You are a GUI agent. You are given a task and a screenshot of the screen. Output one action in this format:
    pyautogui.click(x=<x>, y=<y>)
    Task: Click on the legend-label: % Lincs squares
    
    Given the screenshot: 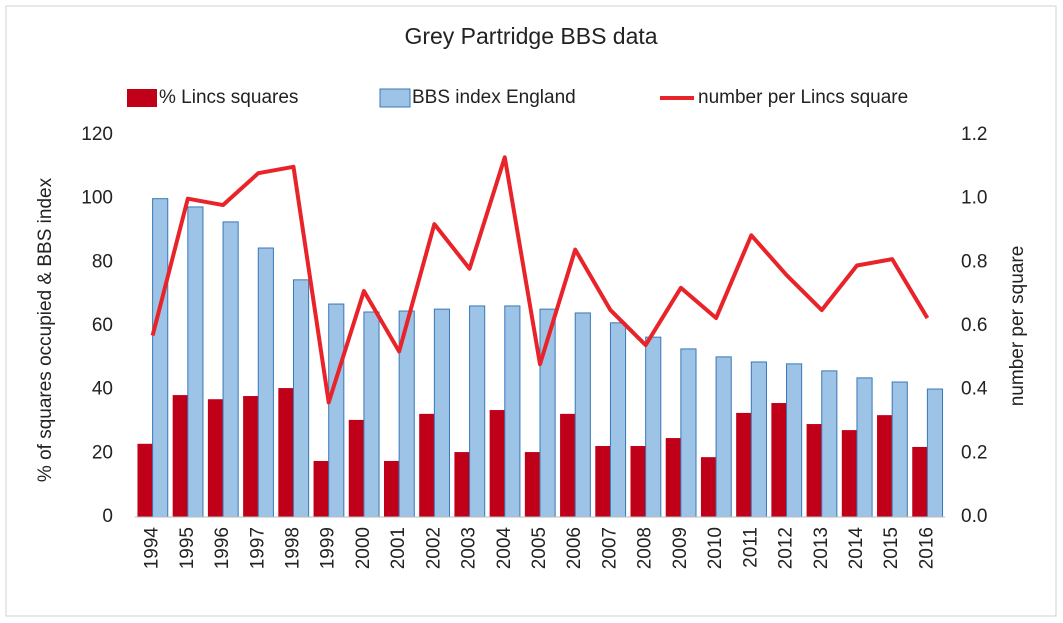 What is the action you would take?
    pyautogui.click(x=228, y=97)
    